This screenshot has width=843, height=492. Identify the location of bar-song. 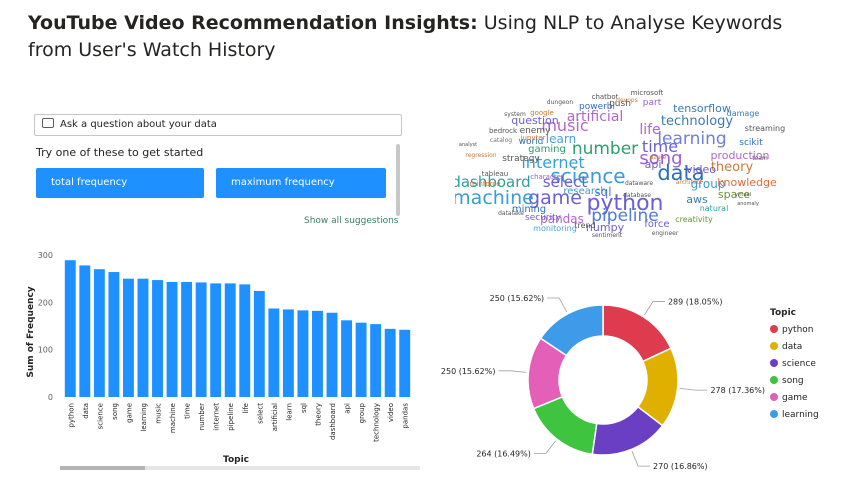
(114, 334).